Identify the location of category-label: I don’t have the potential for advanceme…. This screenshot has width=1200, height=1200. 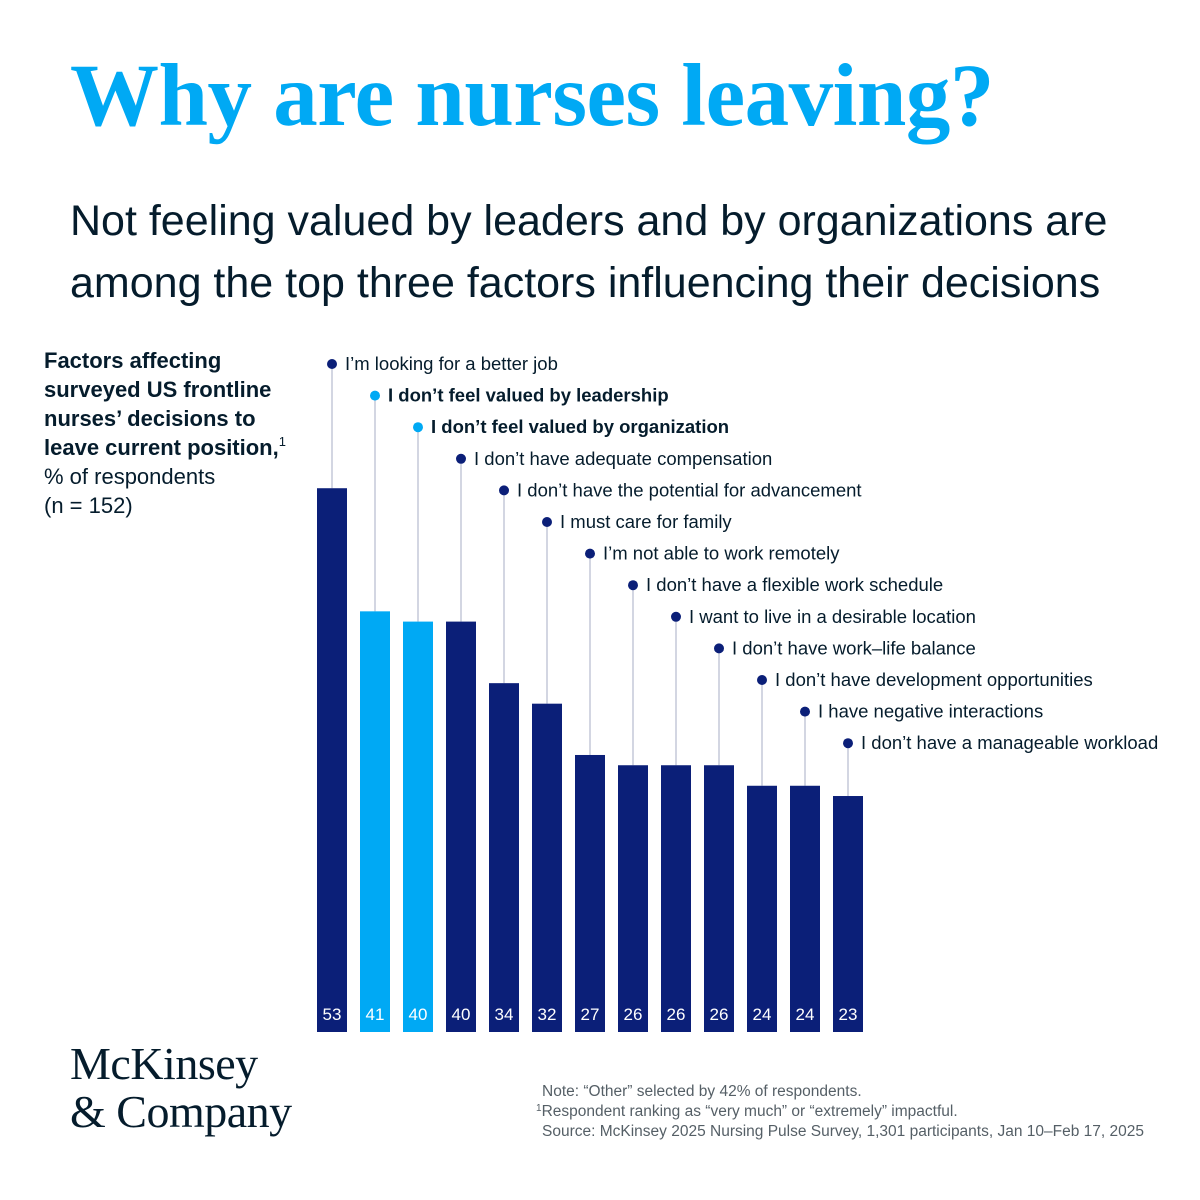
(689, 489).